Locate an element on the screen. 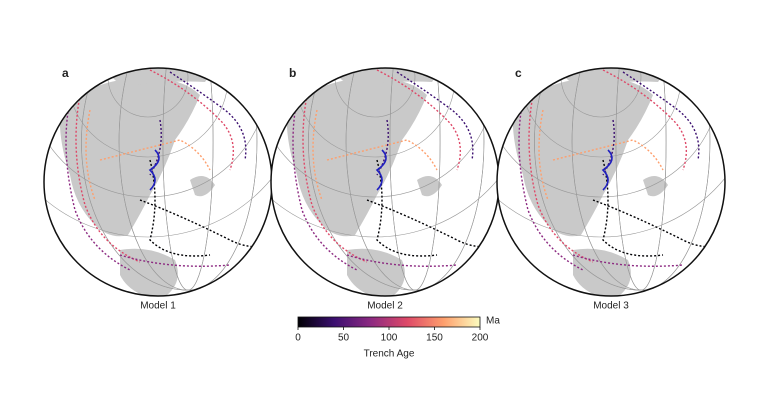 The height and width of the screenshot is (407, 768). panel-letter: a is located at coordinates (65, 73).